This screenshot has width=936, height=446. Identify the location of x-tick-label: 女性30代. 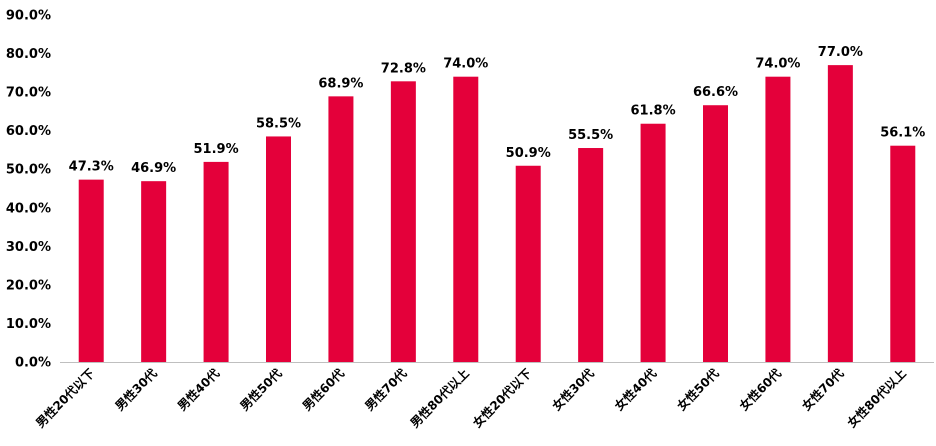
(573, 390).